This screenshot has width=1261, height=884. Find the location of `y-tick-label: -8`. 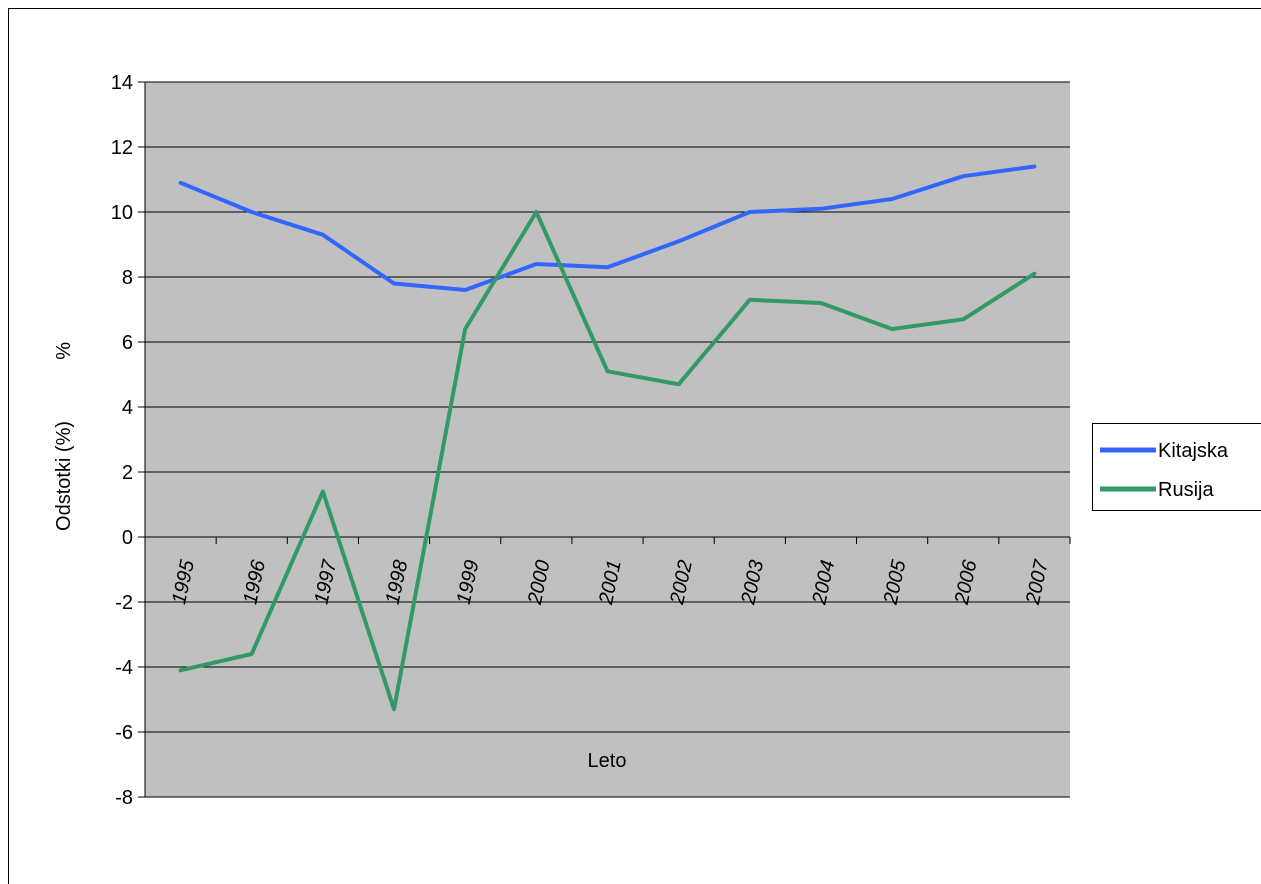

y-tick-label: -8 is located at coordinates (124, 798).